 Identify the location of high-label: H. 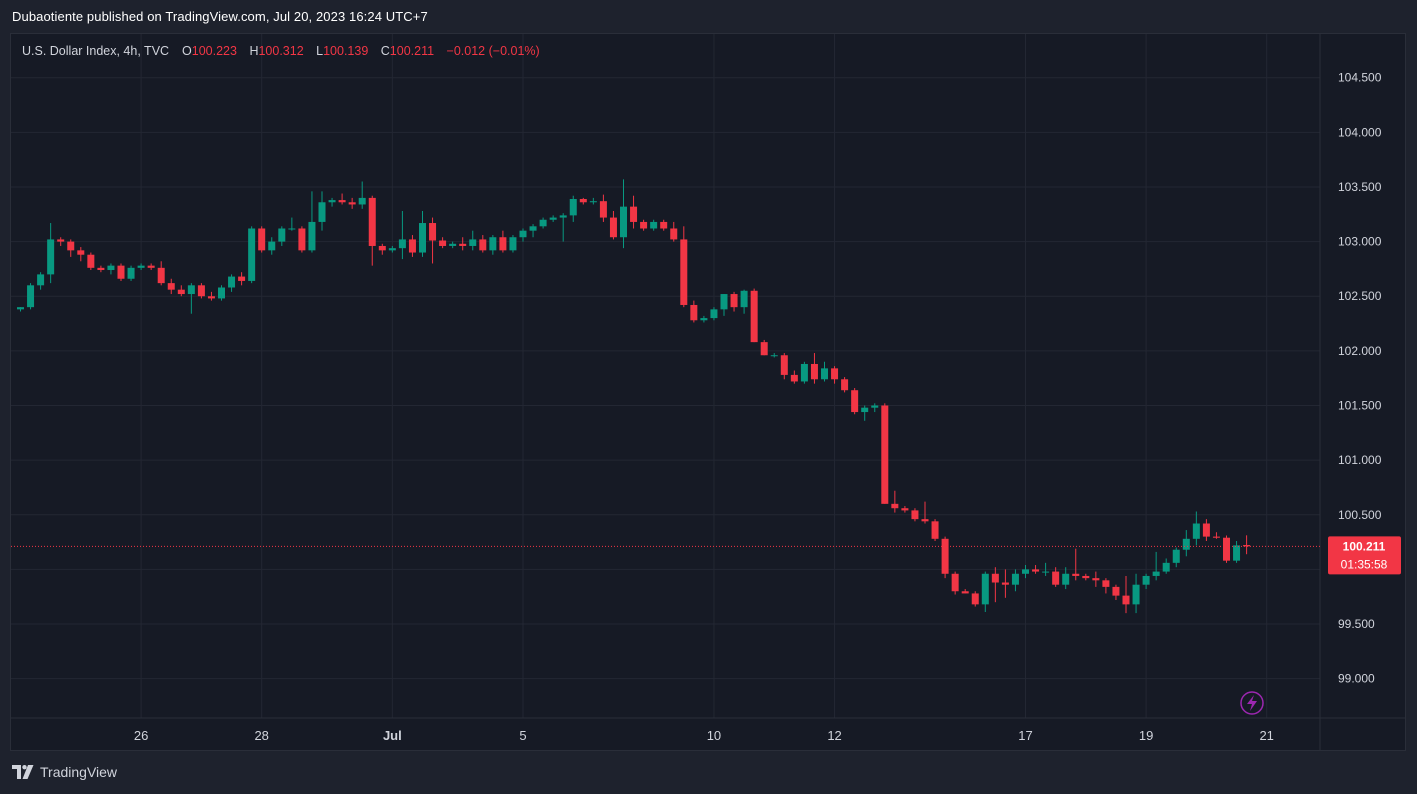
(254, 51).